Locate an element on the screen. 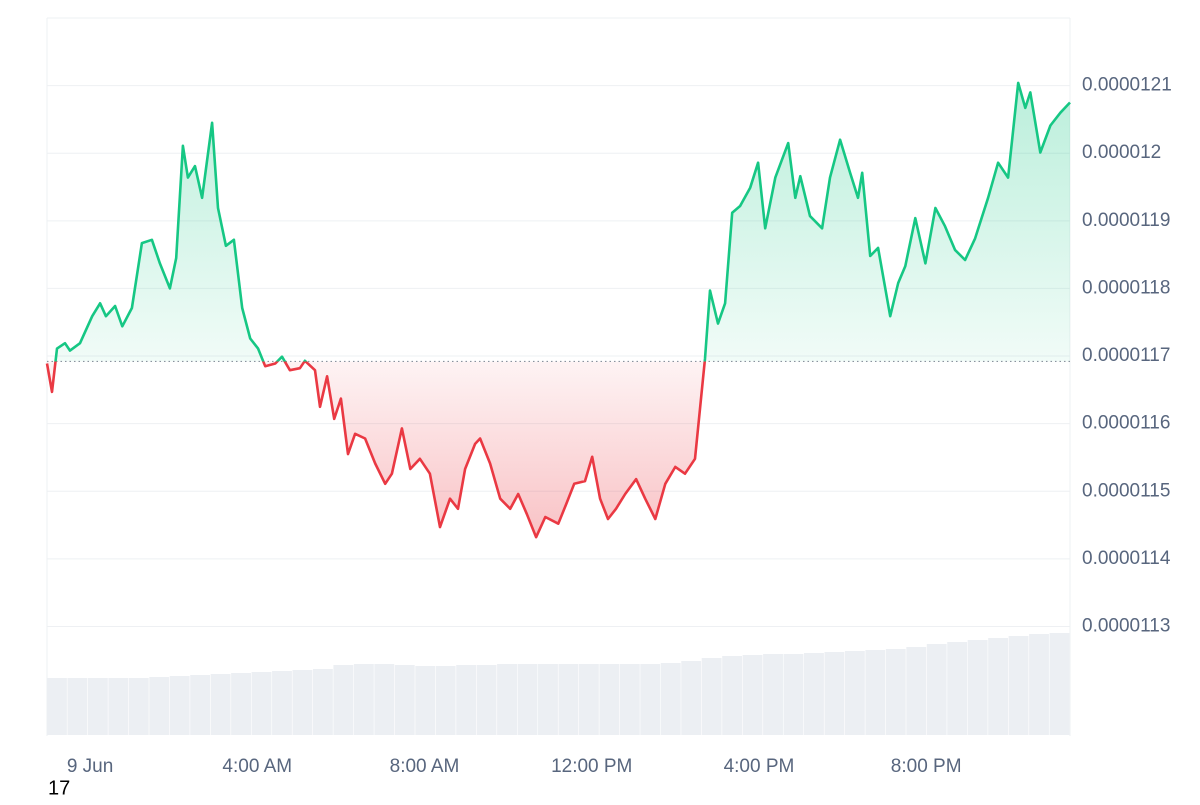  y-tick-label: 0.0000114 is located at coordinates (1126, 558).